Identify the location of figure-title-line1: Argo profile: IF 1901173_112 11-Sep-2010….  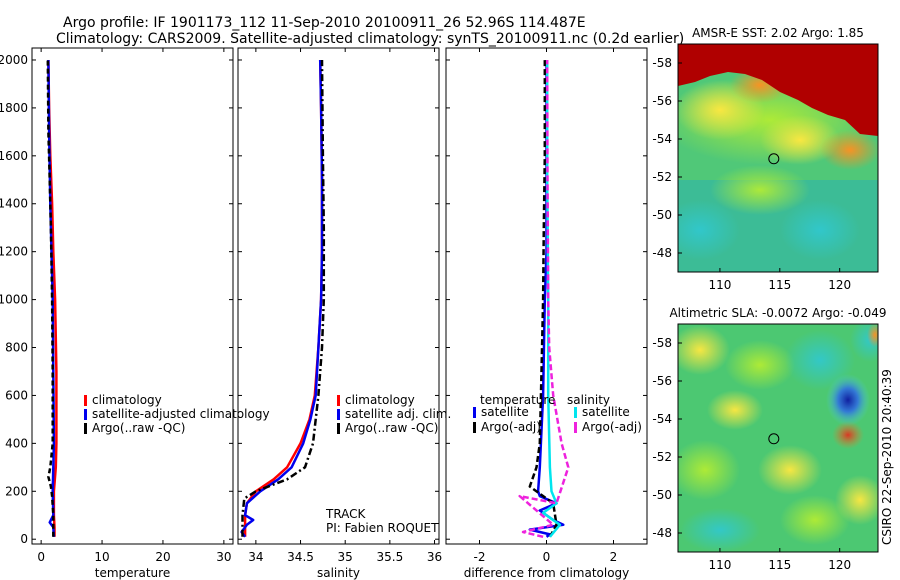
(324, 23).